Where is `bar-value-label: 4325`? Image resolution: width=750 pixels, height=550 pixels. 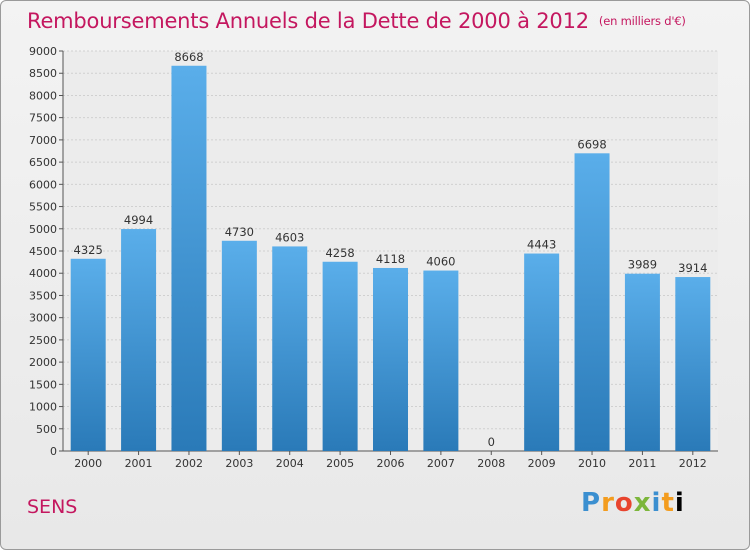 bar-value-label: 4325 is located at coordinates (88, 250).